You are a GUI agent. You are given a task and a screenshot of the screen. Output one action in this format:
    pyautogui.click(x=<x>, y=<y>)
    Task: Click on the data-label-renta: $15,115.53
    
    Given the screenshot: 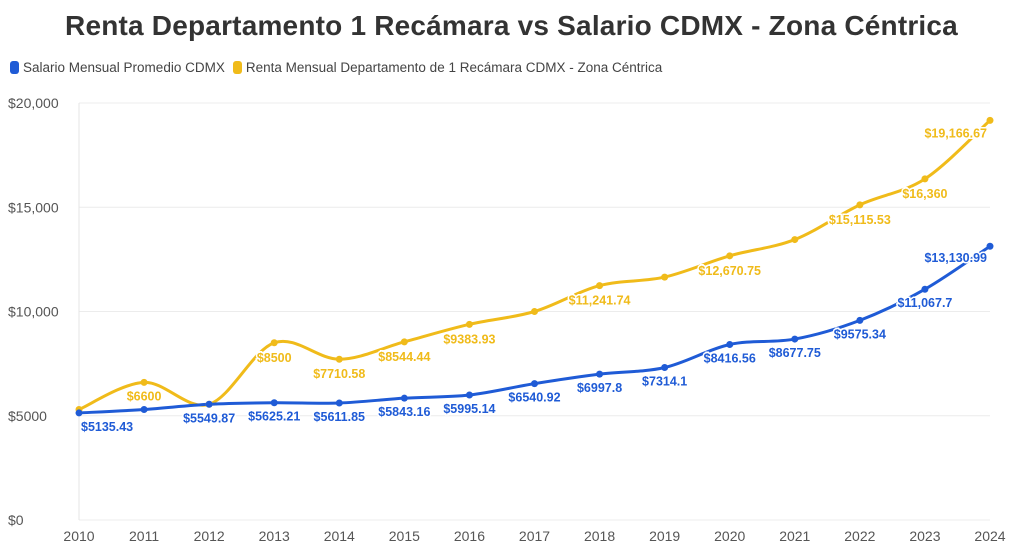 What is the action you would take?
    pyautogui.click(x=860, y=220)
    